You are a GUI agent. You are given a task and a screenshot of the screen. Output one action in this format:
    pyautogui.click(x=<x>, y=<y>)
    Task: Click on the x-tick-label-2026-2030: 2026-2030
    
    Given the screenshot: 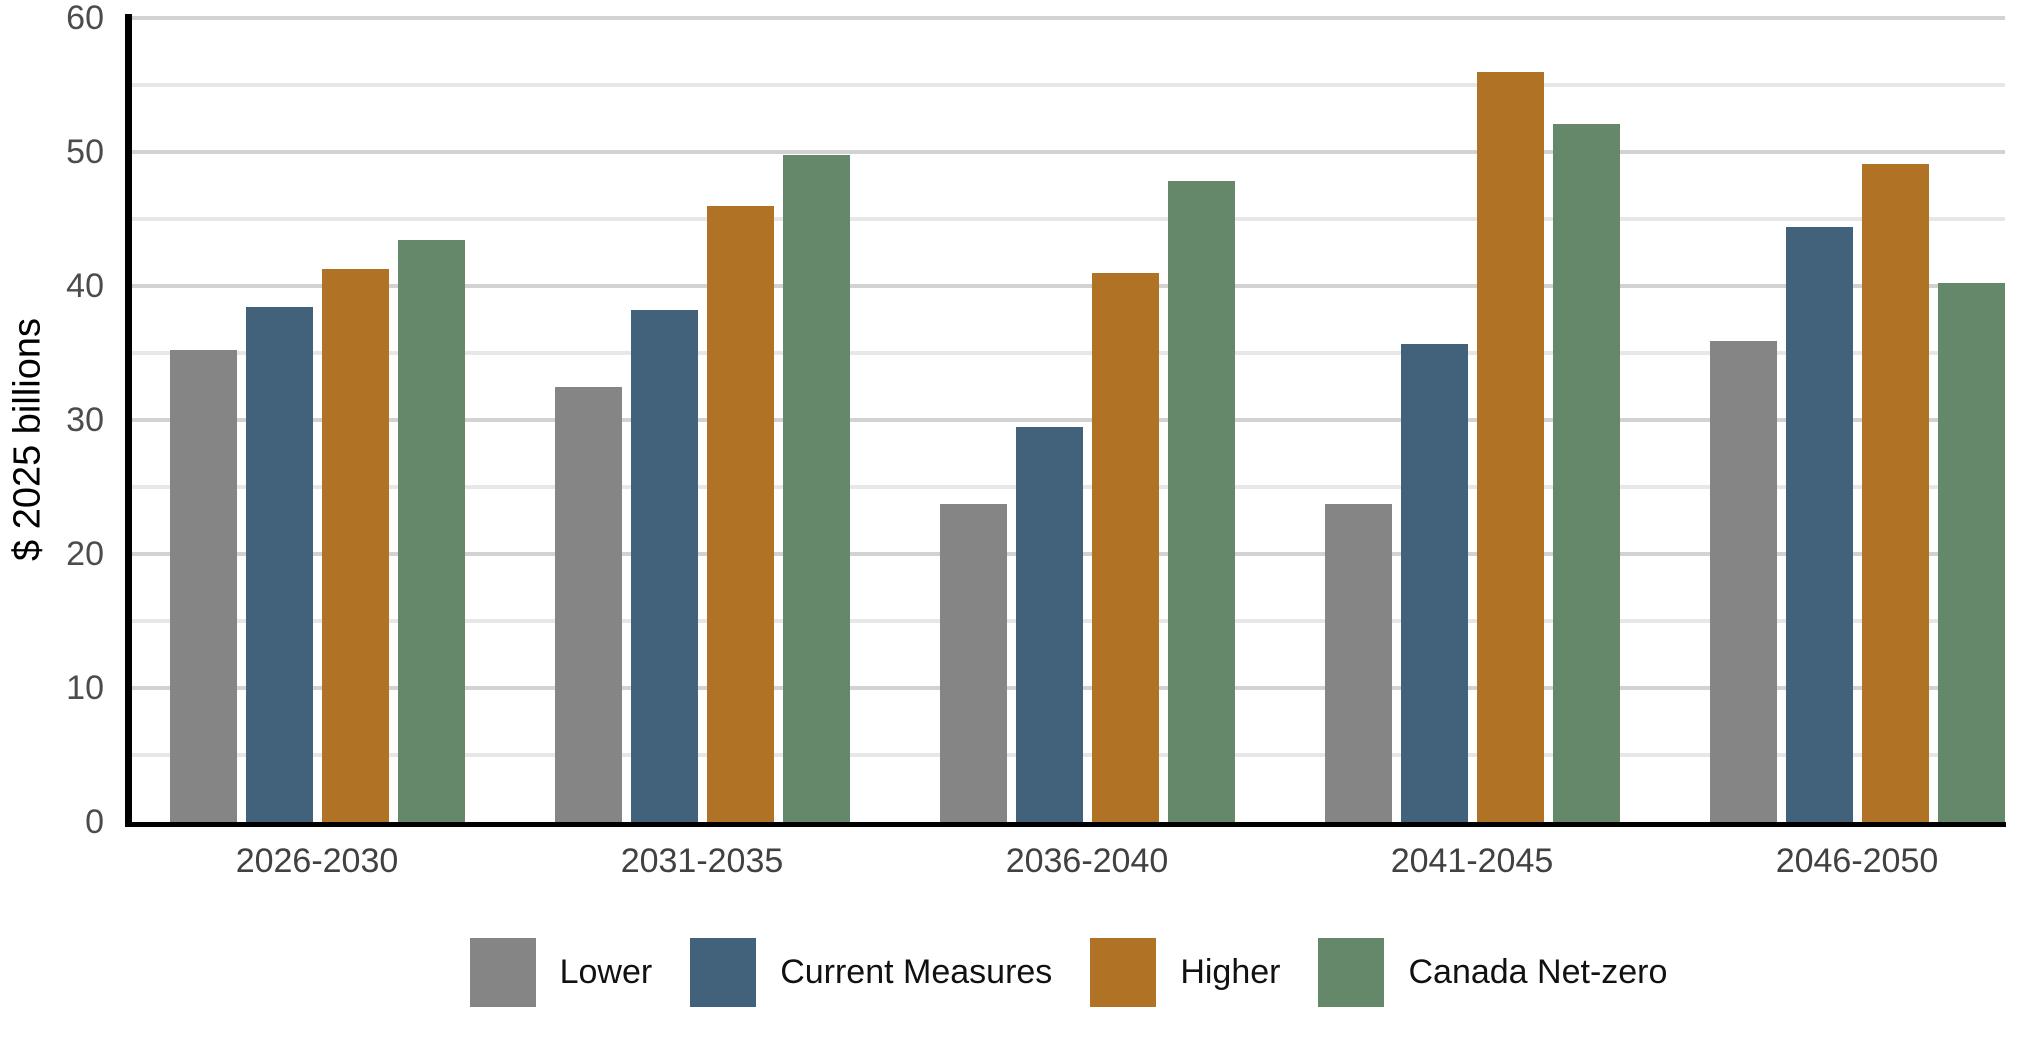 What is the action you would take?
    pyautogui.click(x=317, y=861)
    